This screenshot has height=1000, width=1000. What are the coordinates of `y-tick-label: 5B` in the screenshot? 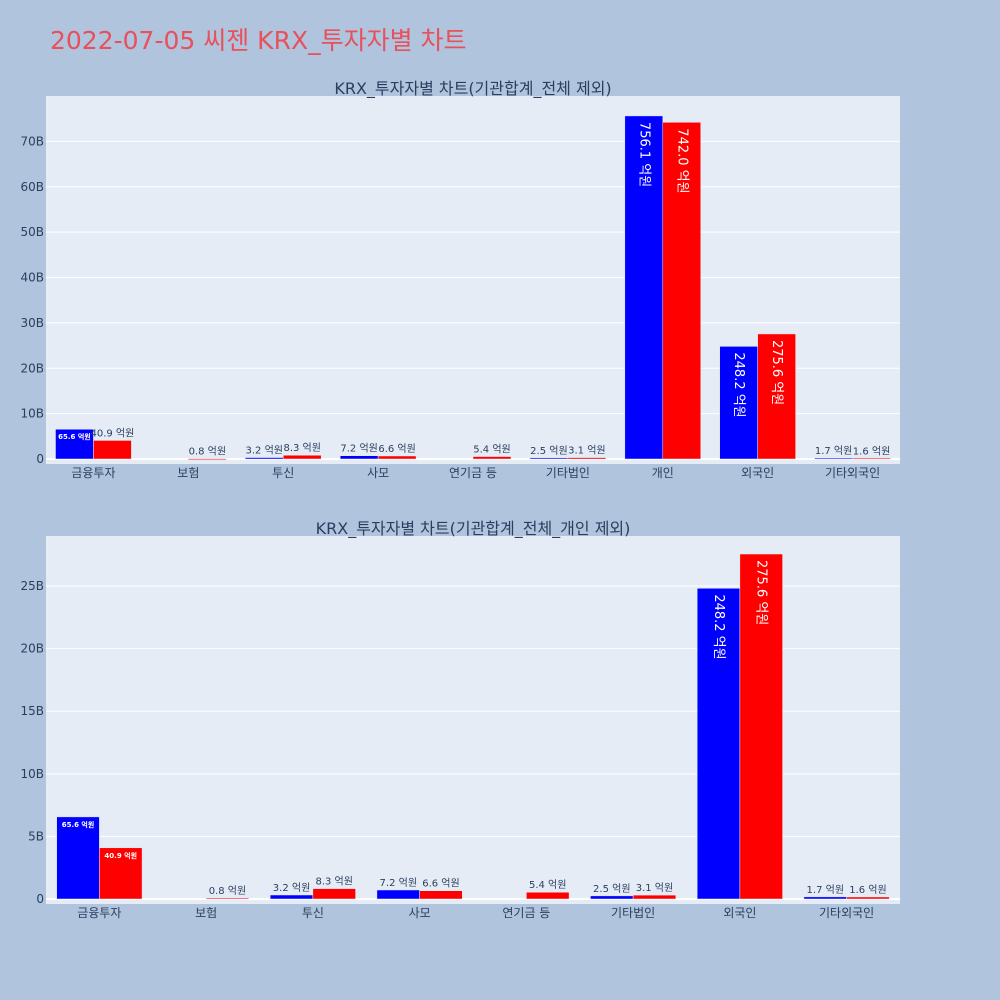 It's located at (36, 836).